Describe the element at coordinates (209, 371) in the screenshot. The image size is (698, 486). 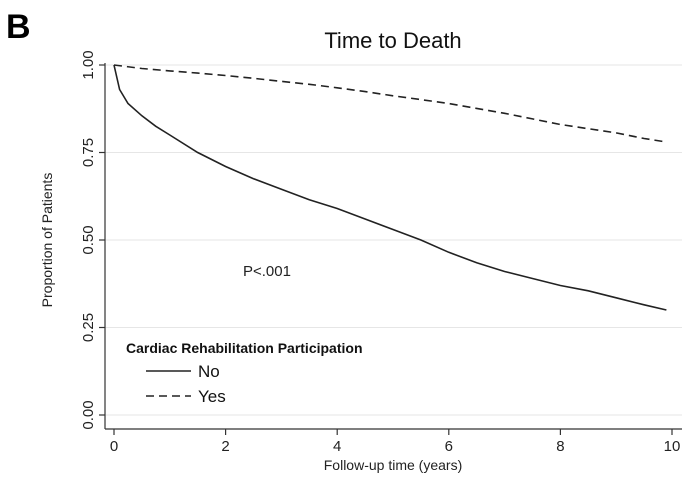
I see `legend-label-no: No` at that location.